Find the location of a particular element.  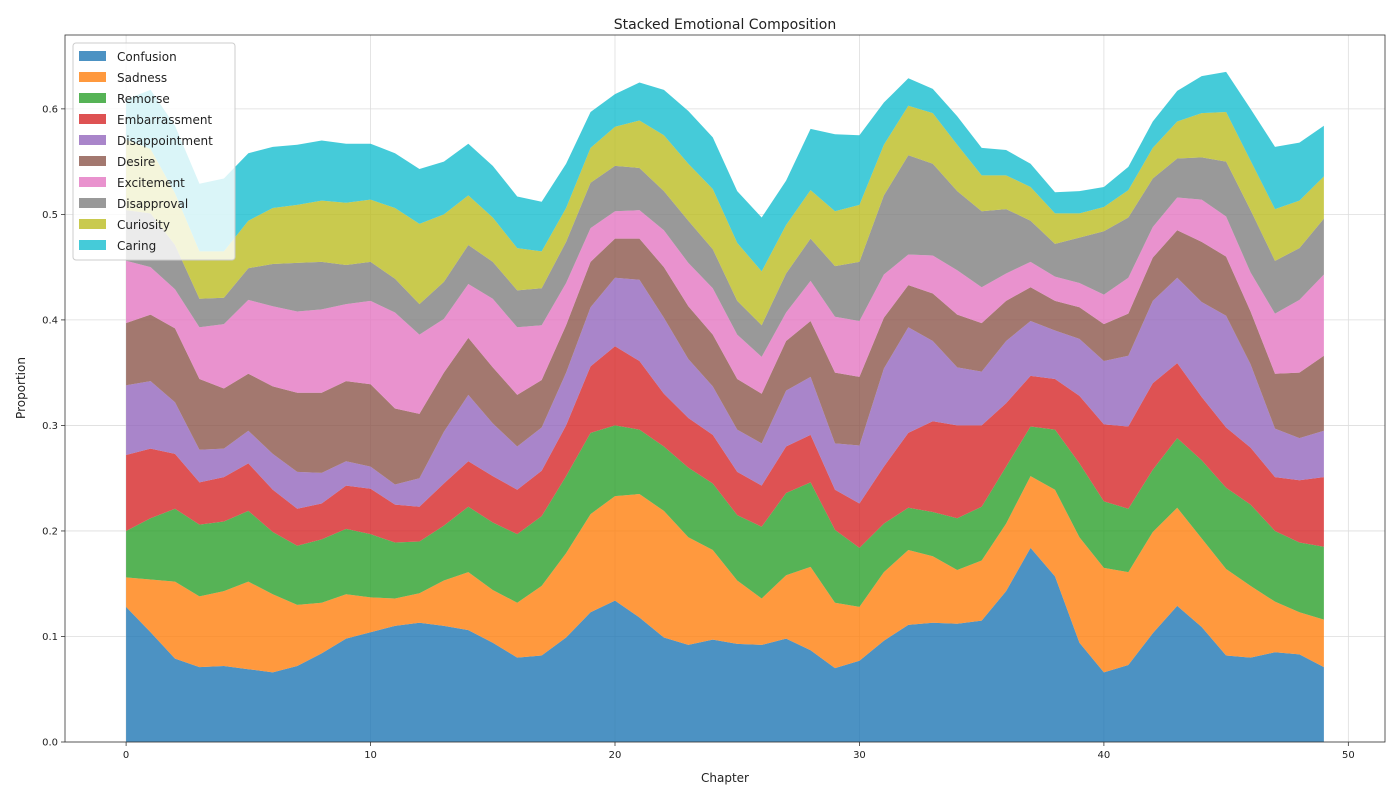

x-tick-label: 30 is located at coordinates (859, 755).